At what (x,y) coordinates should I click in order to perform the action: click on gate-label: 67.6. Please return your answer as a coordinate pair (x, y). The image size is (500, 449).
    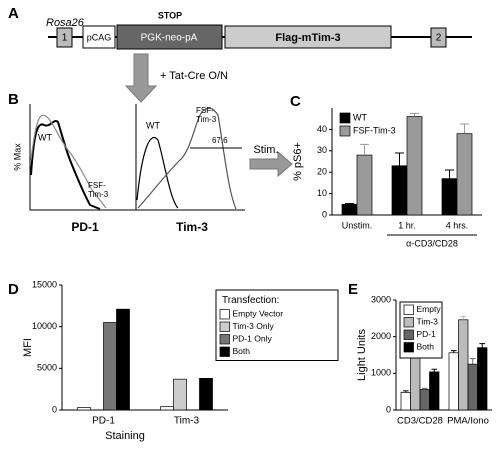
    Looking at the image, I should click on (220, 140).